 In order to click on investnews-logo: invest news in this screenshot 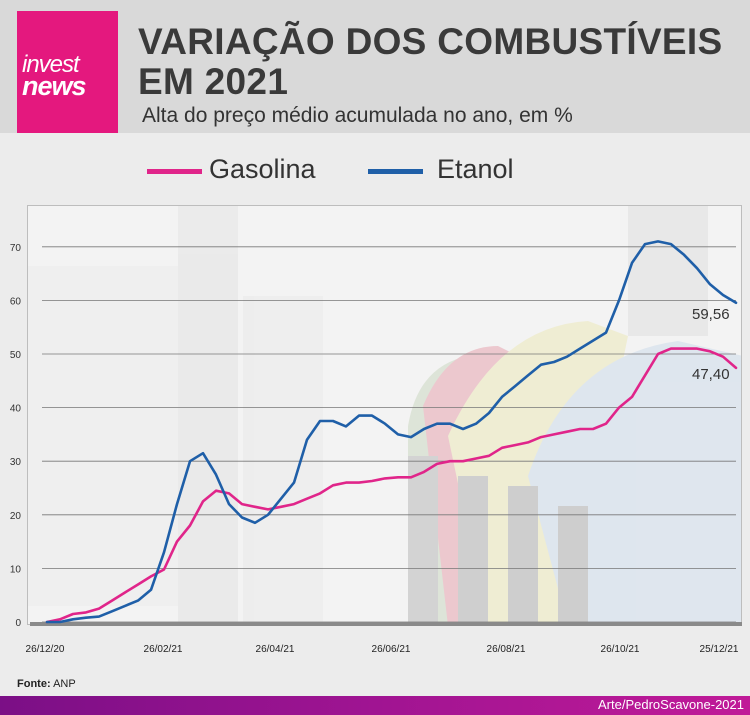, I will do `click(67, 72)`.